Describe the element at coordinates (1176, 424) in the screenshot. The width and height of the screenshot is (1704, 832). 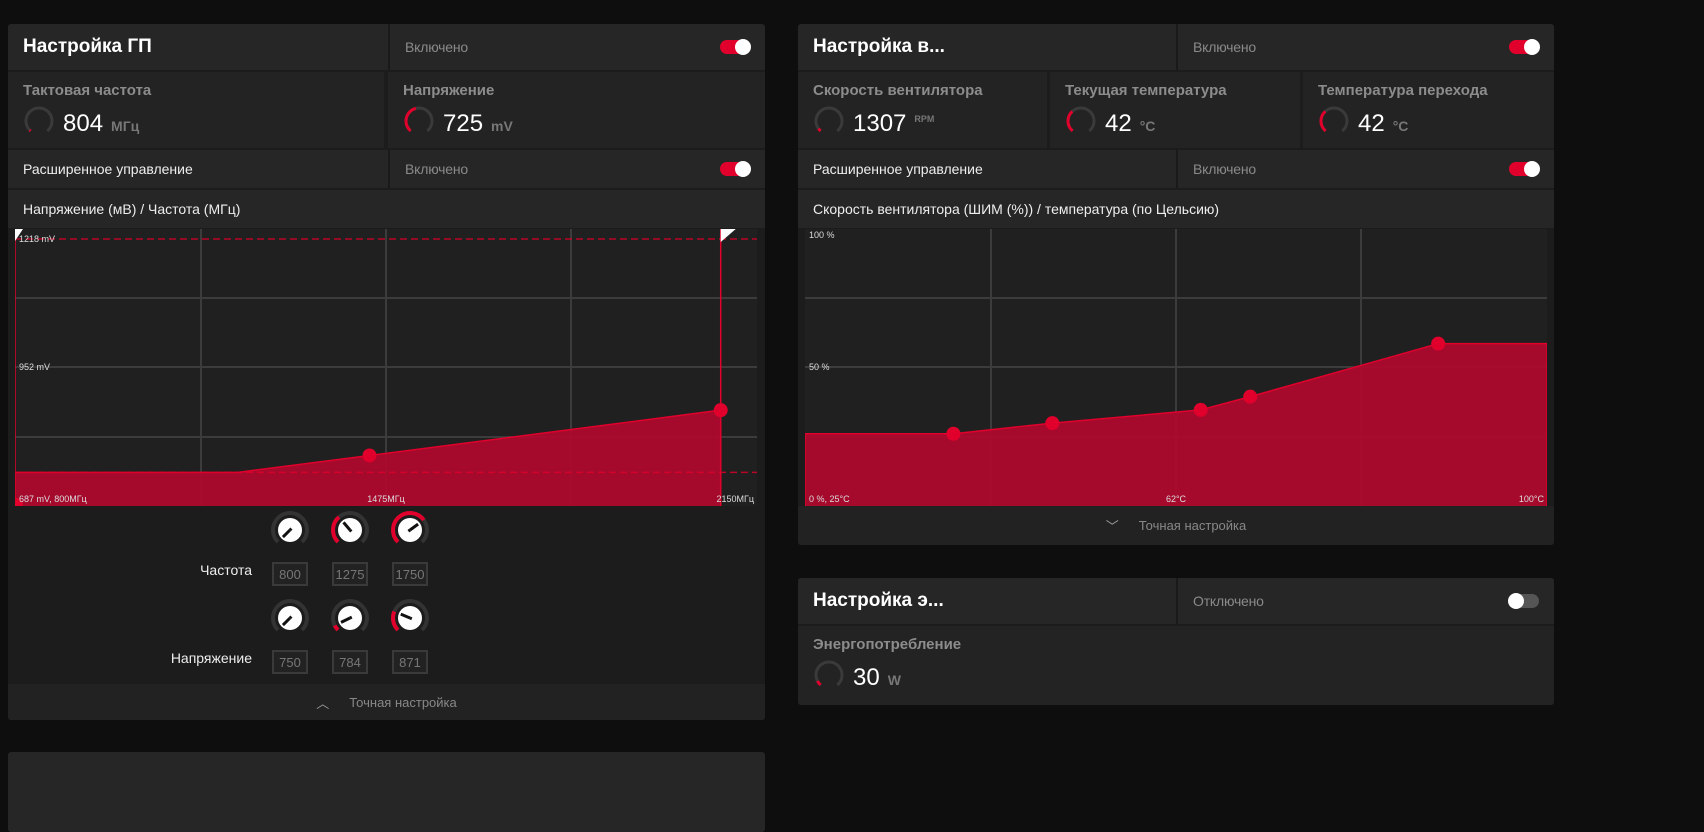
I see `curve-area` at that location.